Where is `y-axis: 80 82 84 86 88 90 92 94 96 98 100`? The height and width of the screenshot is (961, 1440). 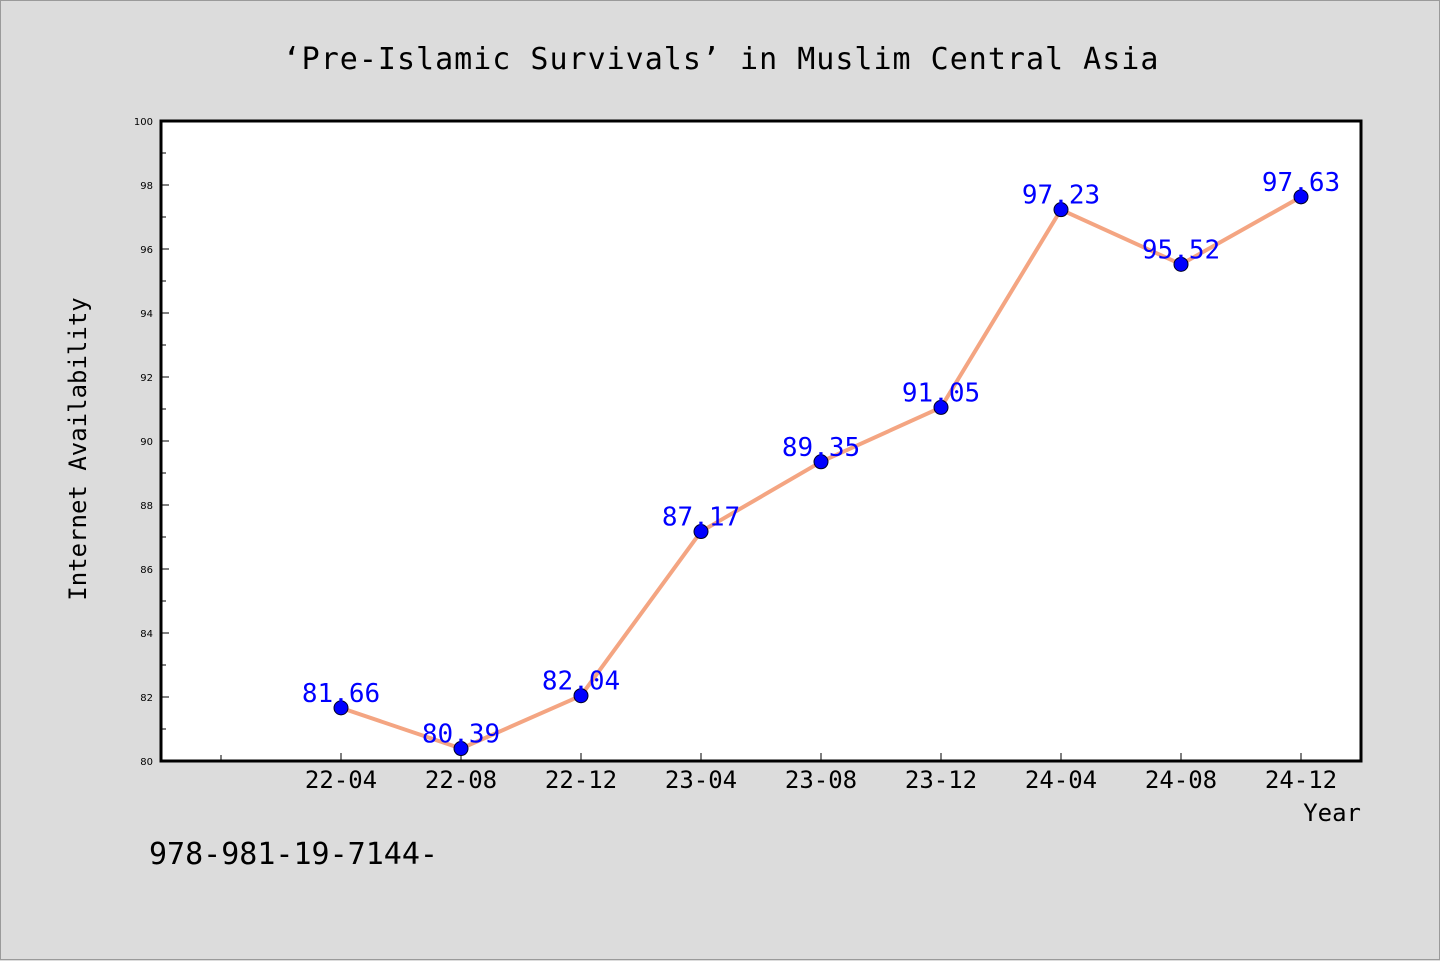
y-axis: 80 82 84 86 88 90 92 94 96 98 100 is located at coordinates (151, 442).